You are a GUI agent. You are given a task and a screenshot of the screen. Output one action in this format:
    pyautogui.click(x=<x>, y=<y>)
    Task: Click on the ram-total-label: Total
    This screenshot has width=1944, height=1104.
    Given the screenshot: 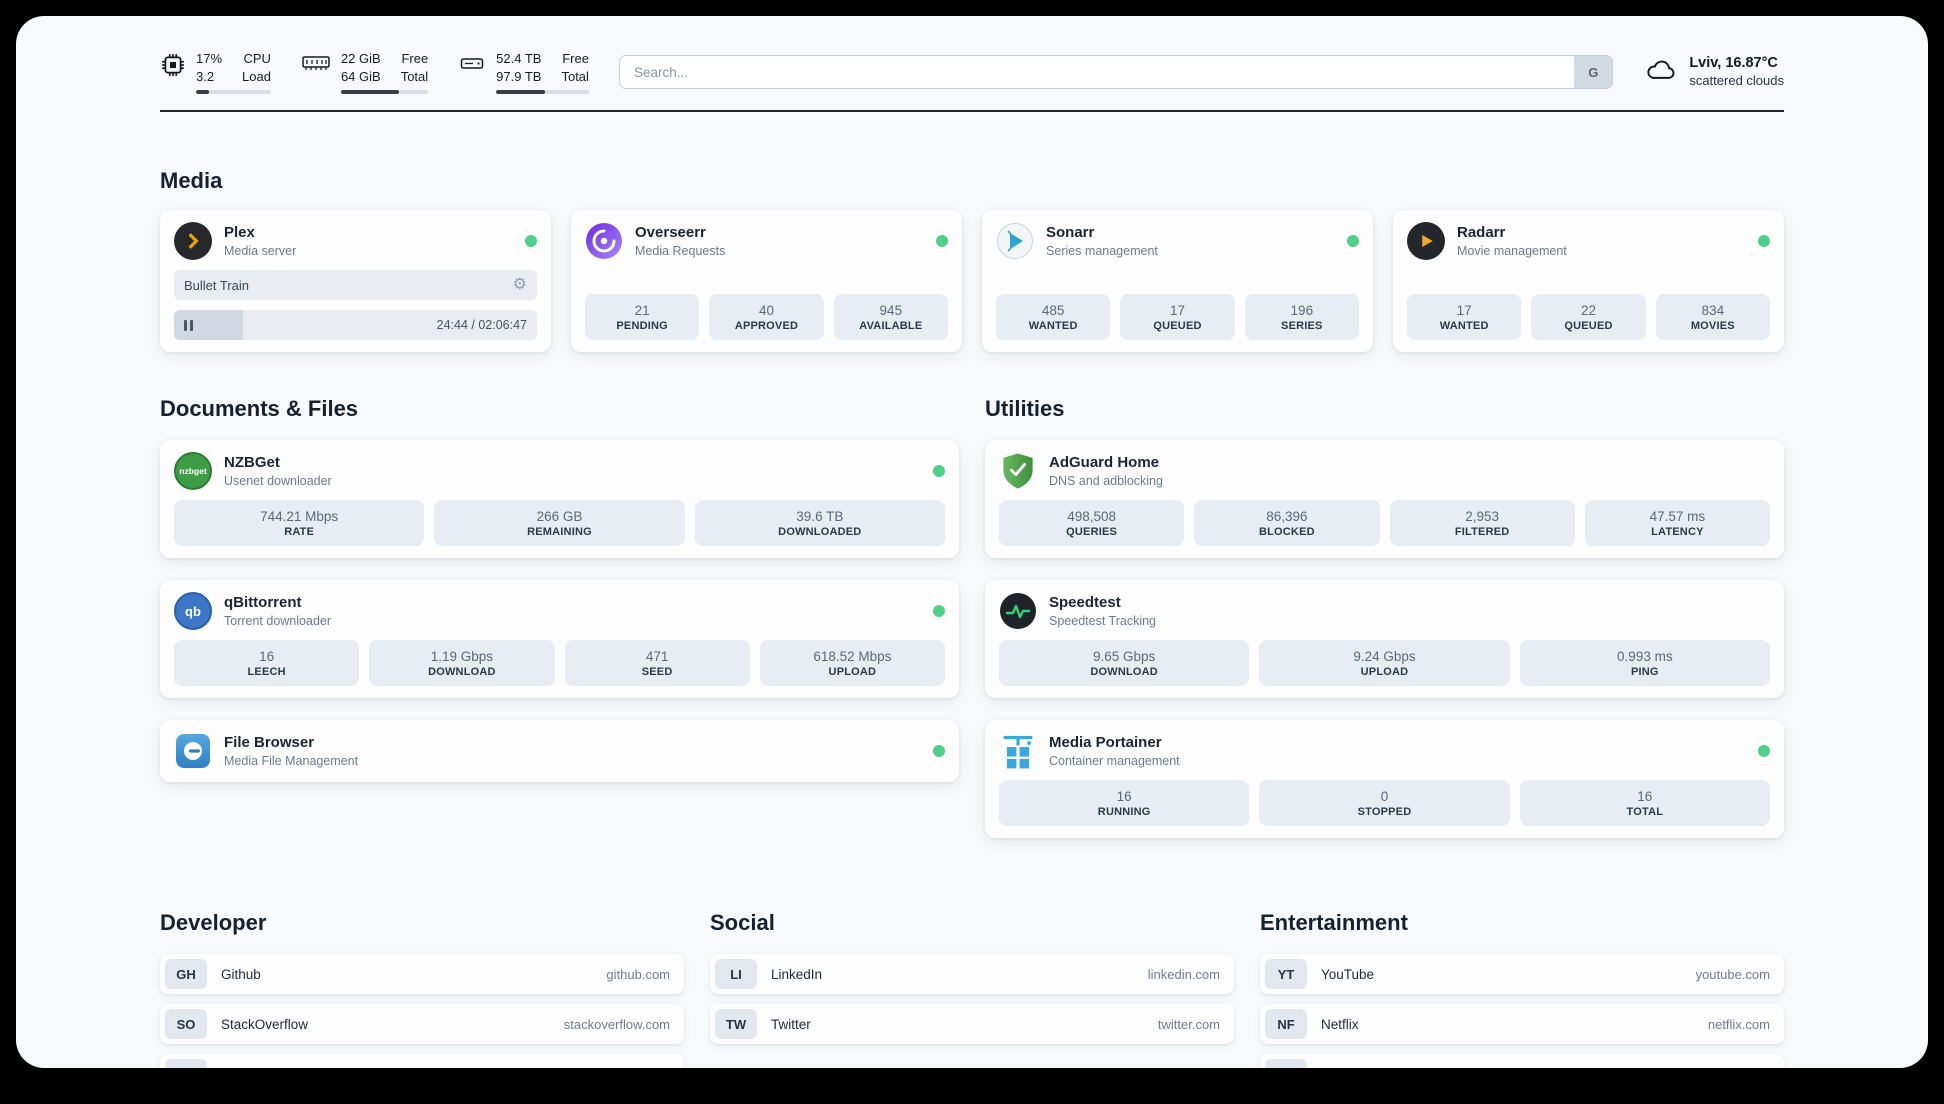 What is the action you would take?
    pyautogui.click(x=414, y=76)
    